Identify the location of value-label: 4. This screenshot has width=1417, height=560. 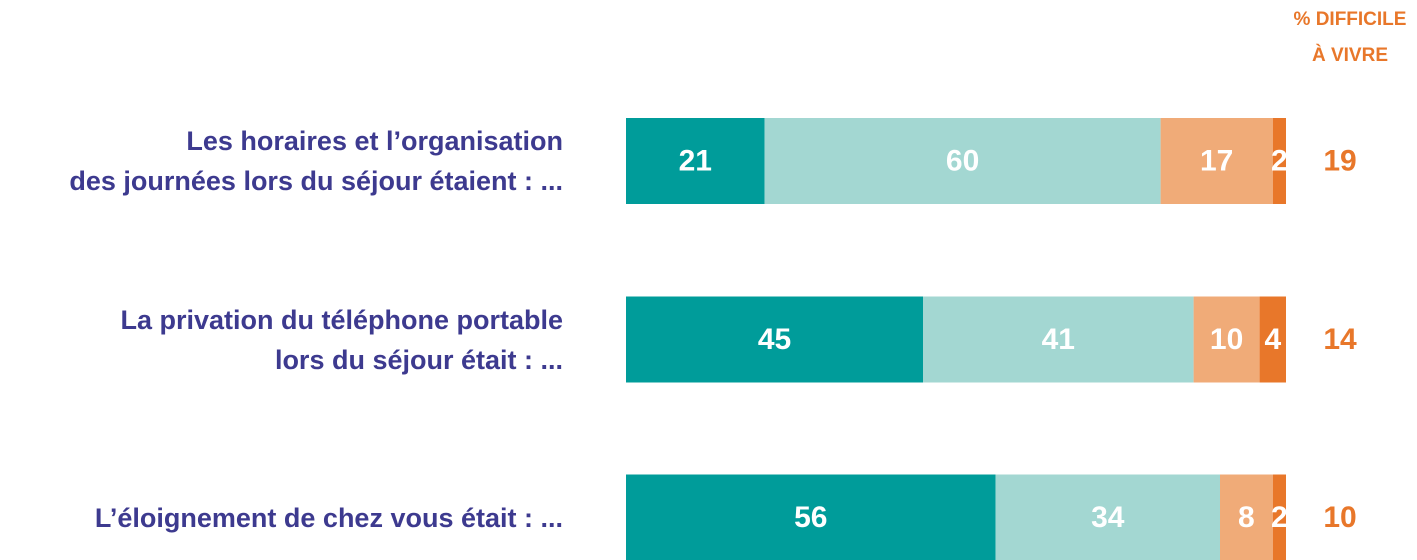
(1272, 339).